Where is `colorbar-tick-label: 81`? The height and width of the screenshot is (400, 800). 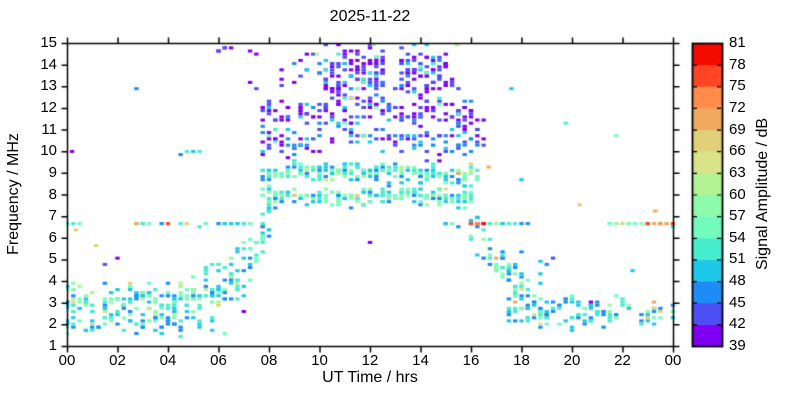
colorbar-tick-label: 81 is located at coordinates (737, 42).